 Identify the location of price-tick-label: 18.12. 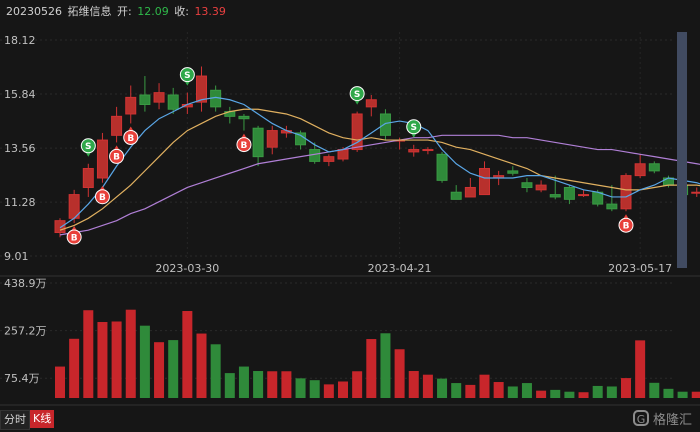
(20, 40).